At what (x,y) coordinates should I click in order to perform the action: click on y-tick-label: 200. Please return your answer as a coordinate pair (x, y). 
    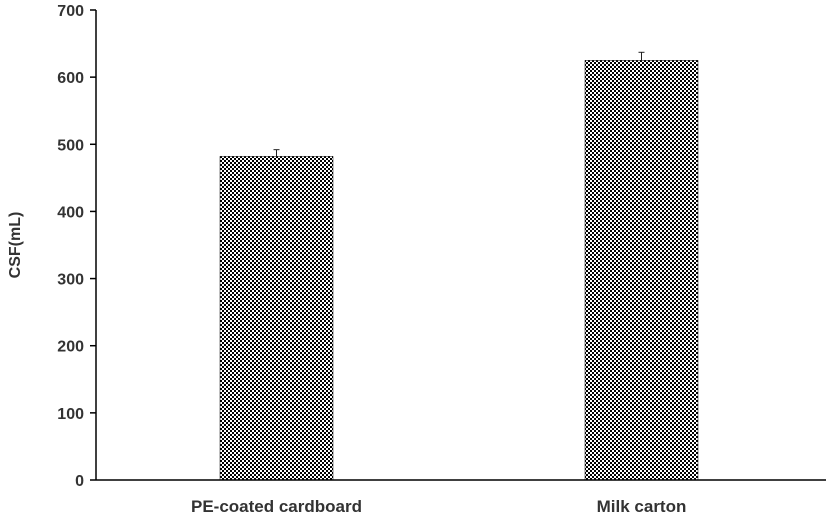
    Looking at the image, I should click on (70, 347).